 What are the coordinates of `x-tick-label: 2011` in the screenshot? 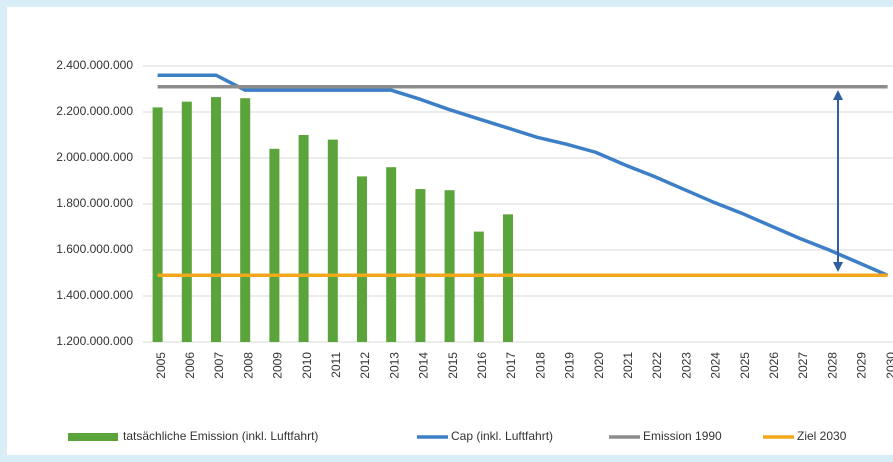 It's located at (336, 365).